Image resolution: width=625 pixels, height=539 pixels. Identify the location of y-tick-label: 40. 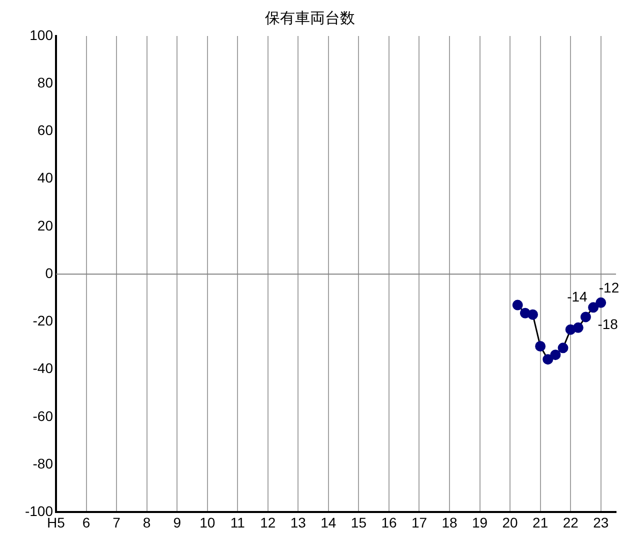
(45, 178).